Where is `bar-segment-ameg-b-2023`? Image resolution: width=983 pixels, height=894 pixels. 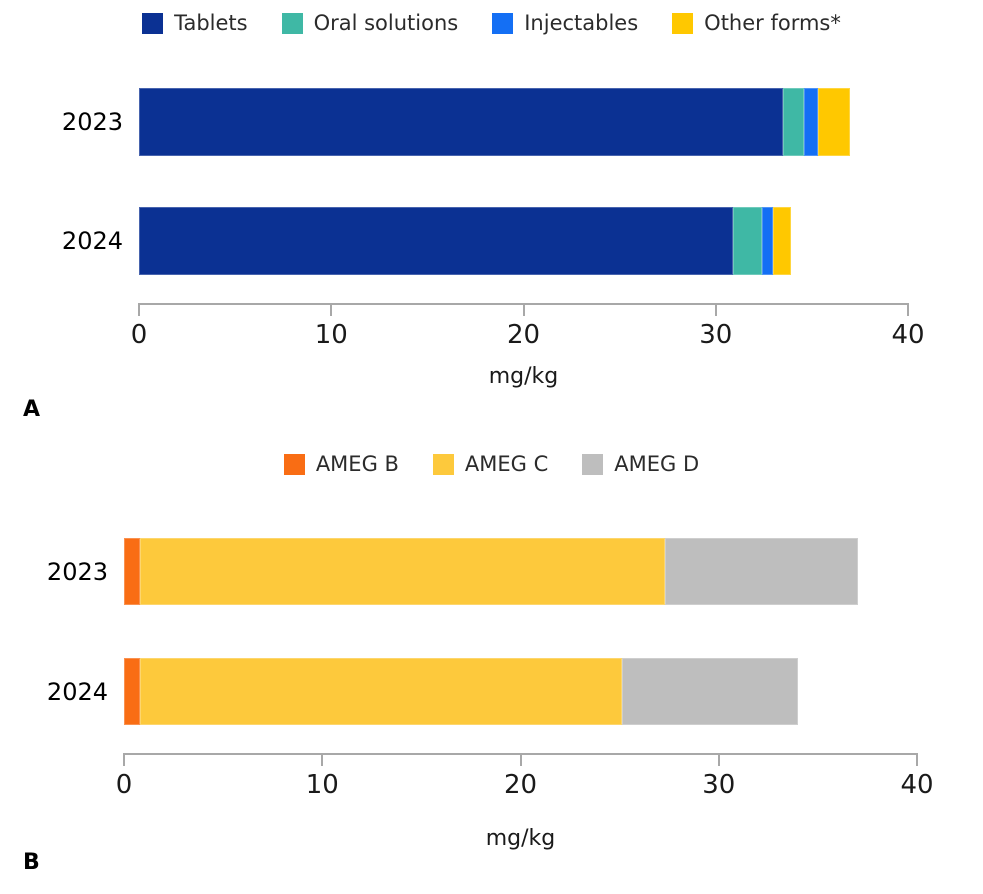
bar-segment-ameg-b-2023 is located at coordinates (132, 571).